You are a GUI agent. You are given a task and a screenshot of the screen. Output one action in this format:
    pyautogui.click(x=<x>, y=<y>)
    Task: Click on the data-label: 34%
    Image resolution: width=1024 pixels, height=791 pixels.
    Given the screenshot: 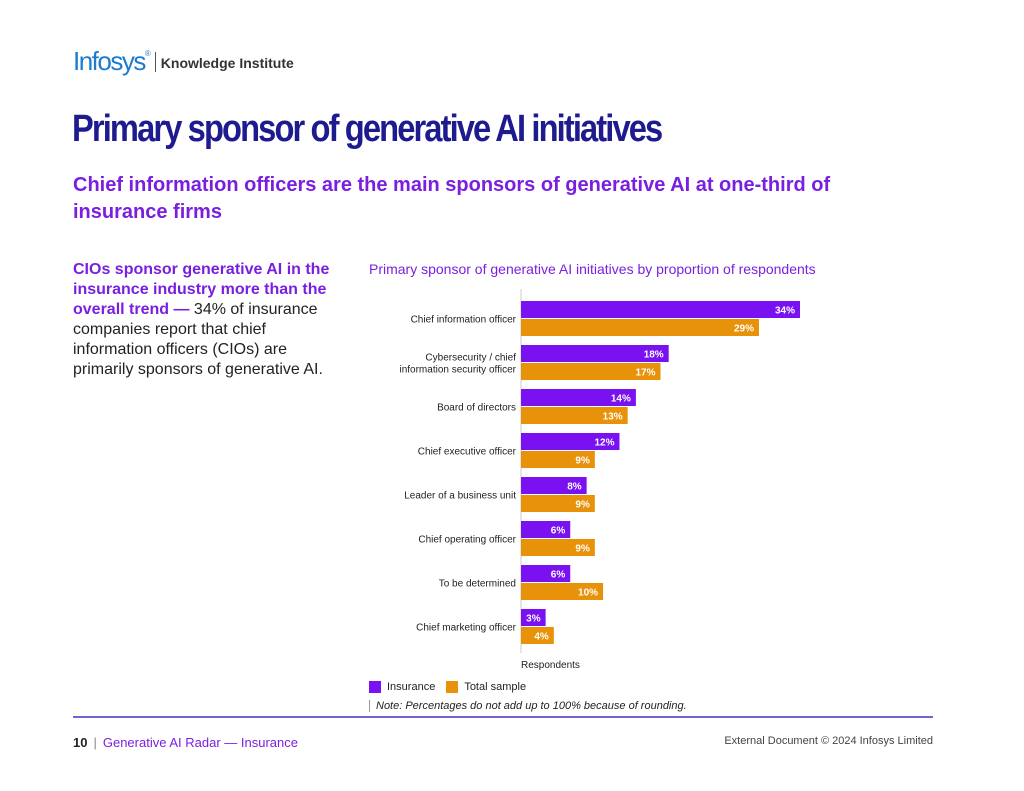 What is the action you would take?
    pyautogui.click(x=785, y=311)
    